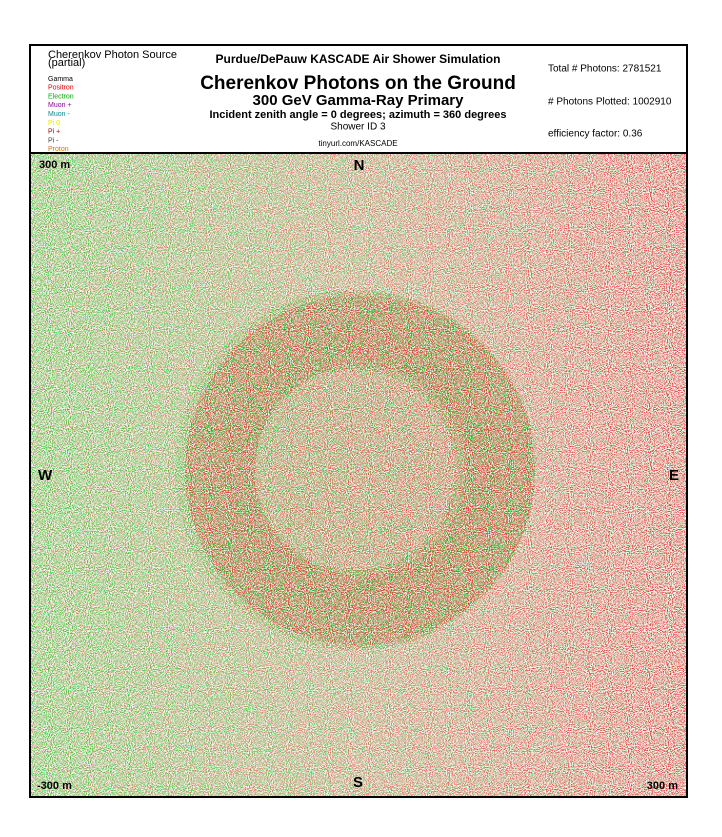 This screenshot has width=722, height=837. What do you see at coordinates (60, 79) in the screenshot?
I see `legend-entry: Gamma` at bounding box center [60, 79].